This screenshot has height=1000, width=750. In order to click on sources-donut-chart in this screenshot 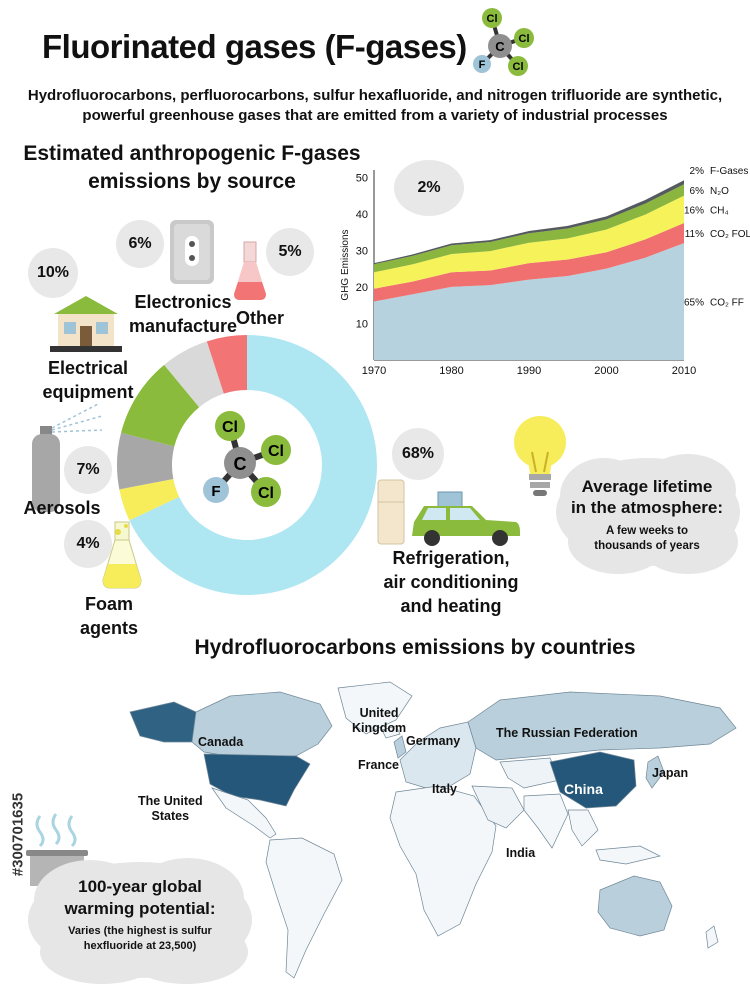, I will do `click(246, 465)`.